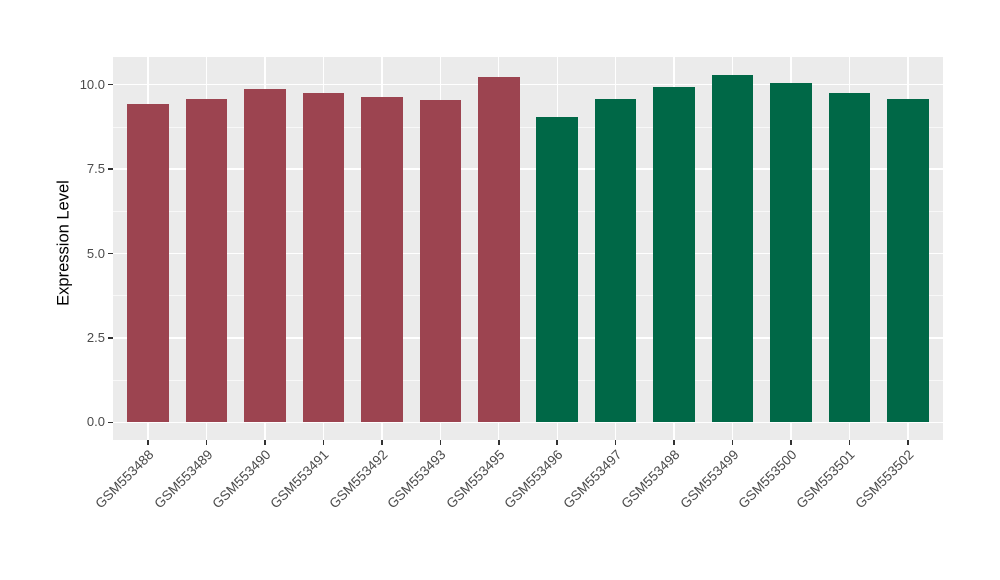 The image size is (1000, 580). I want to click on y-tick-label: 5.0, so click(95, 253).